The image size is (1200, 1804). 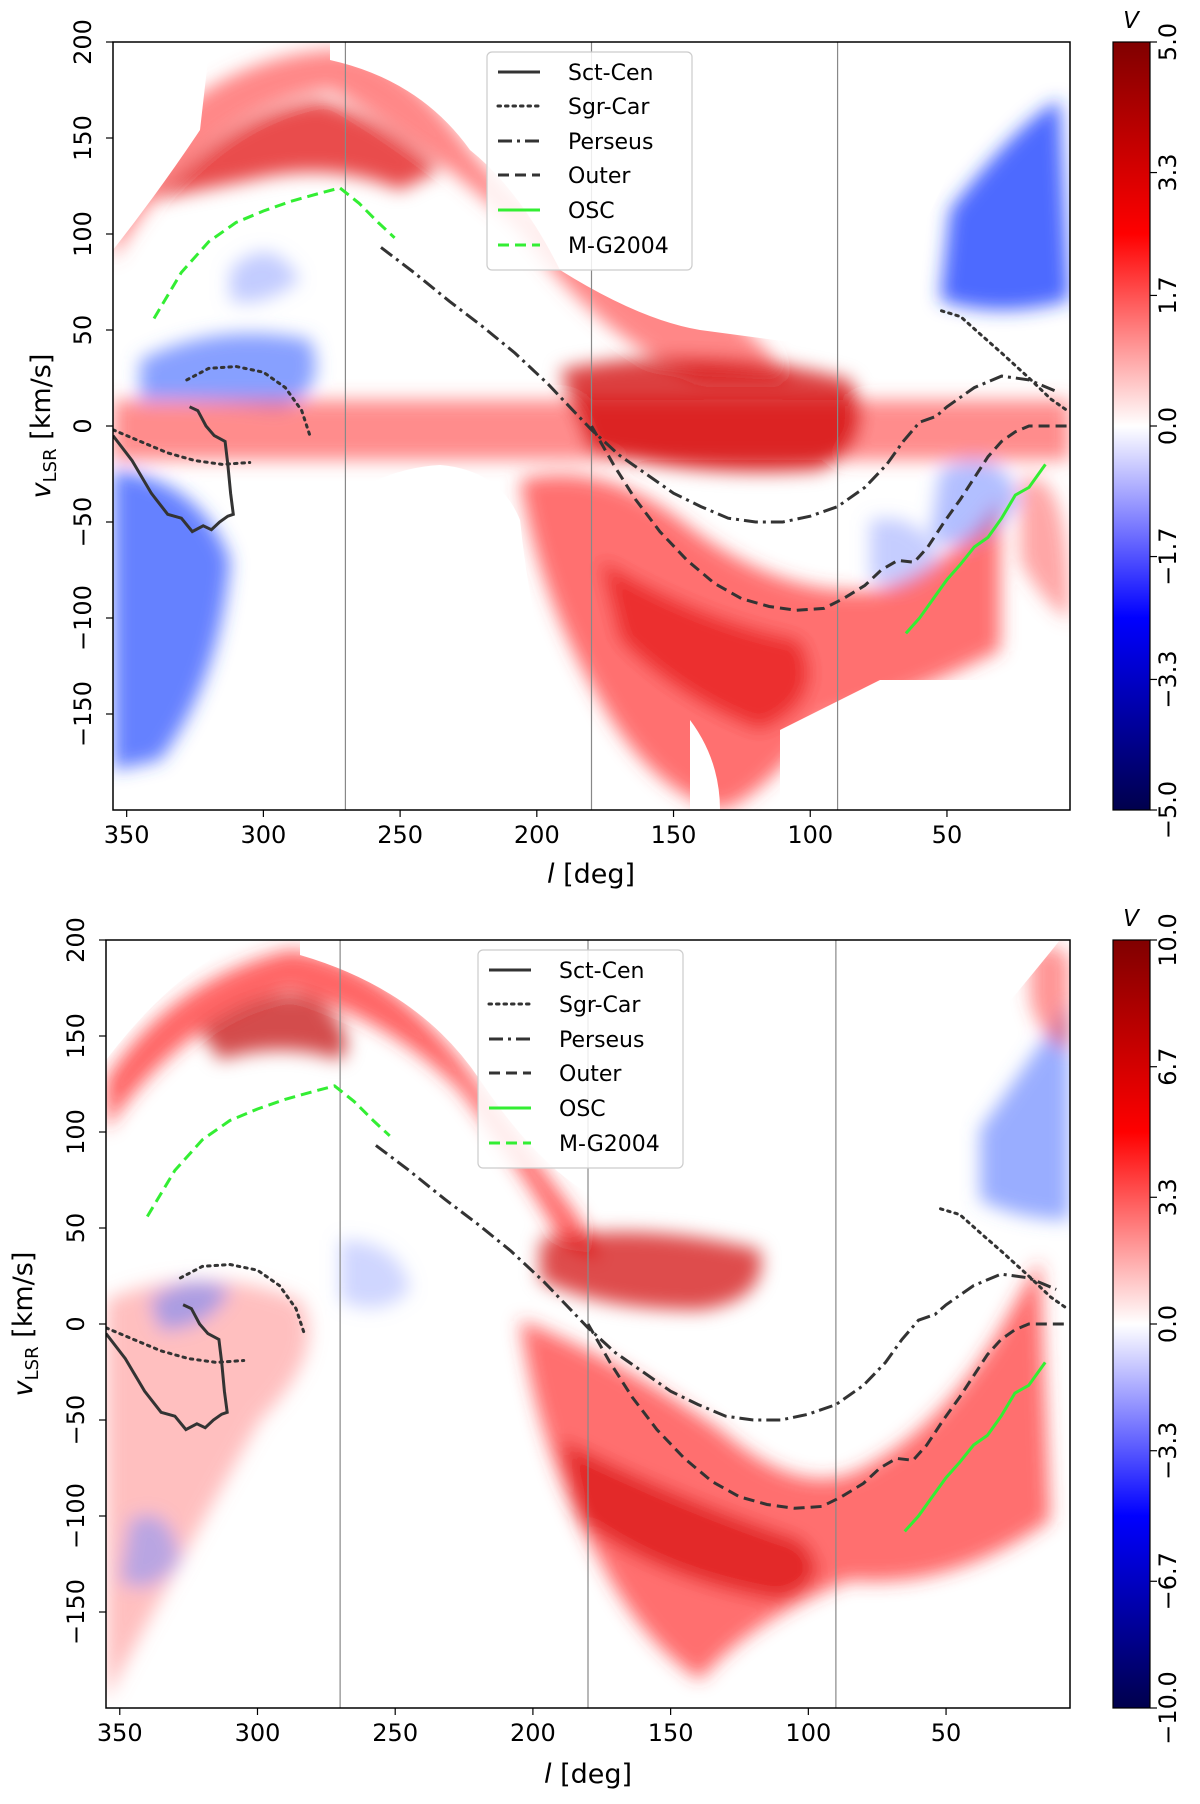 I want to click on y-tick-label: 50, so click(x=83, y=330).